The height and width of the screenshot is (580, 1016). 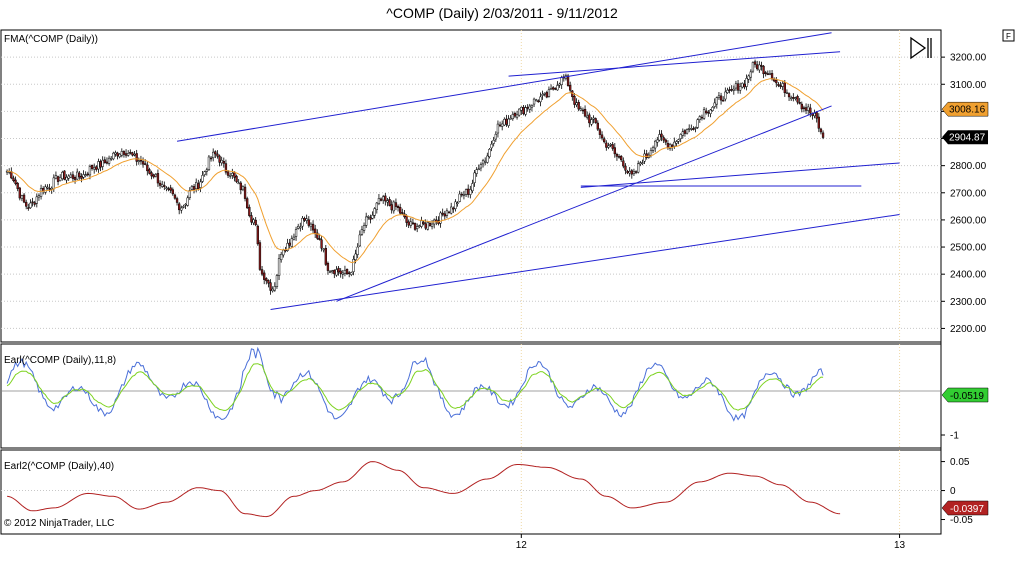 What do you see at coordinates (968, 58) in the screenshot?
I see `y-tick-label: 3200.00` at bounding box center [968, 58].